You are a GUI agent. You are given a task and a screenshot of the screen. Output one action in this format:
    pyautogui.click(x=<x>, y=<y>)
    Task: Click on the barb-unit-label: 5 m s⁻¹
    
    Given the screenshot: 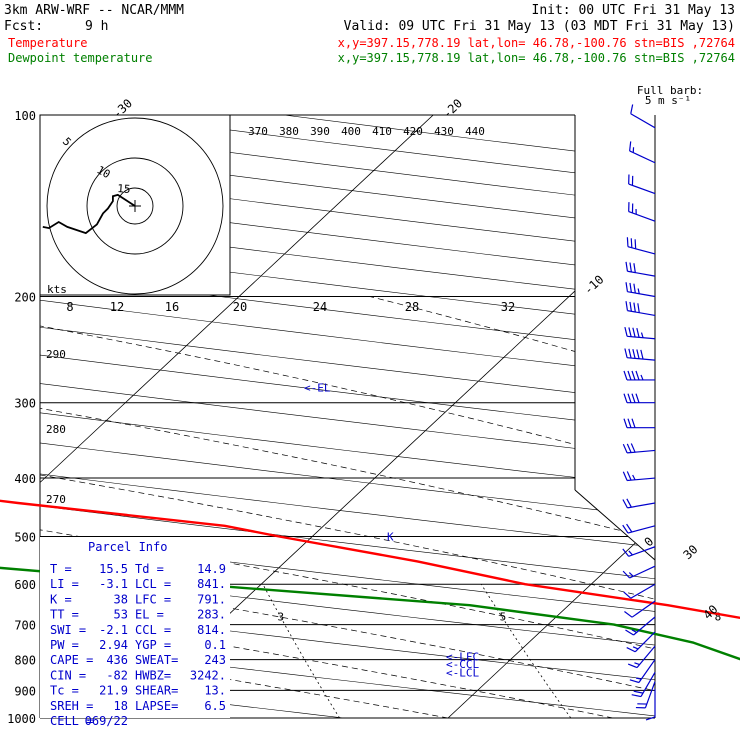 What is the action you would take?
    pyautogui.click(x=668, y=100)
    